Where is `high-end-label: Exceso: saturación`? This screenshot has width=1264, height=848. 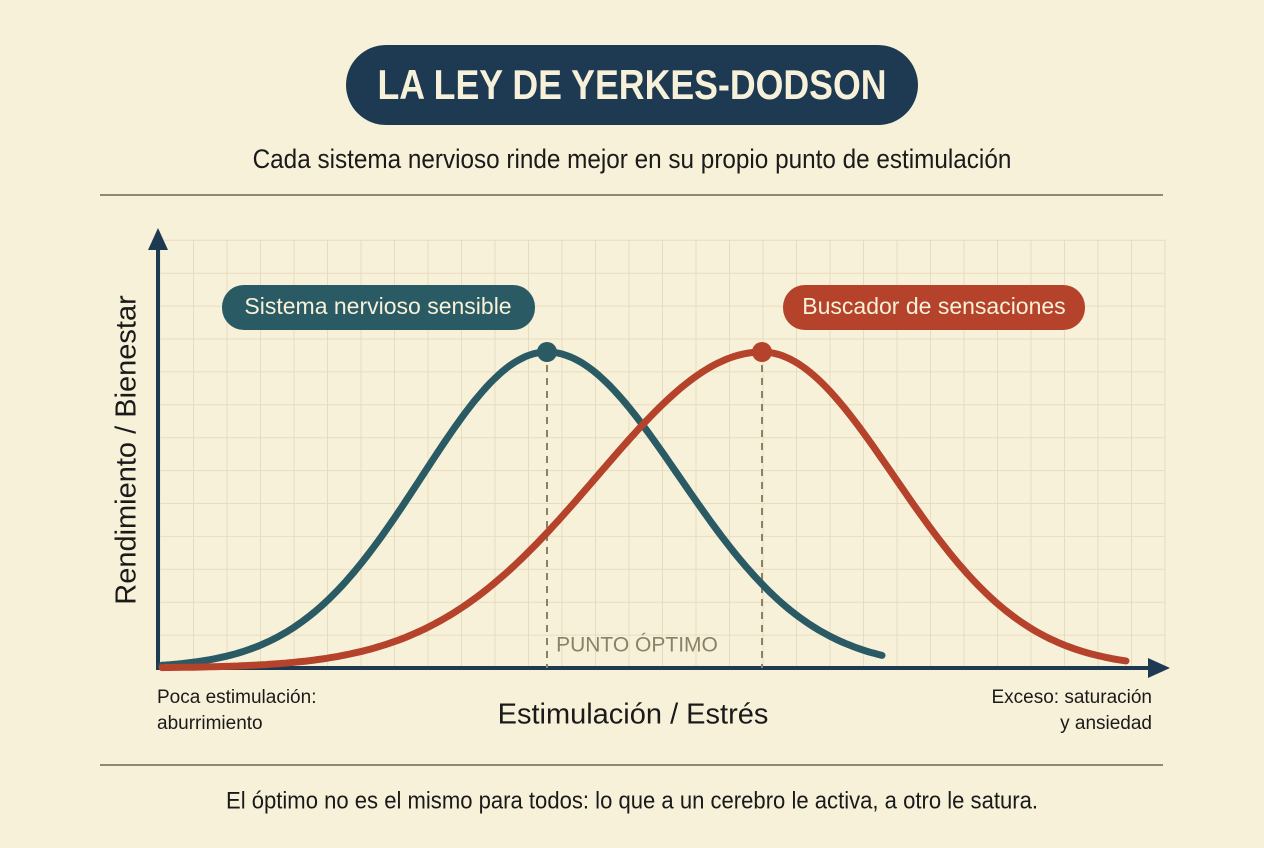
high-end-label: Exceso: saturación is located at coordinates (1071, 697).